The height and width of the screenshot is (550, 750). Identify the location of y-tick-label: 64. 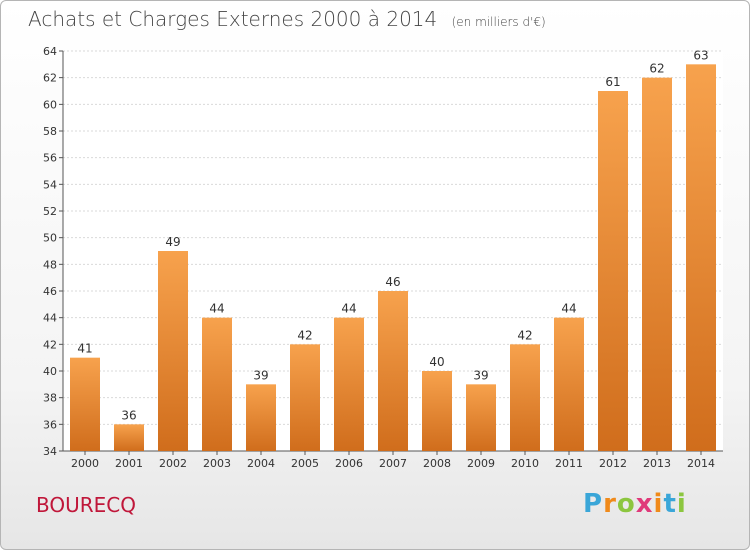
(50, 51).